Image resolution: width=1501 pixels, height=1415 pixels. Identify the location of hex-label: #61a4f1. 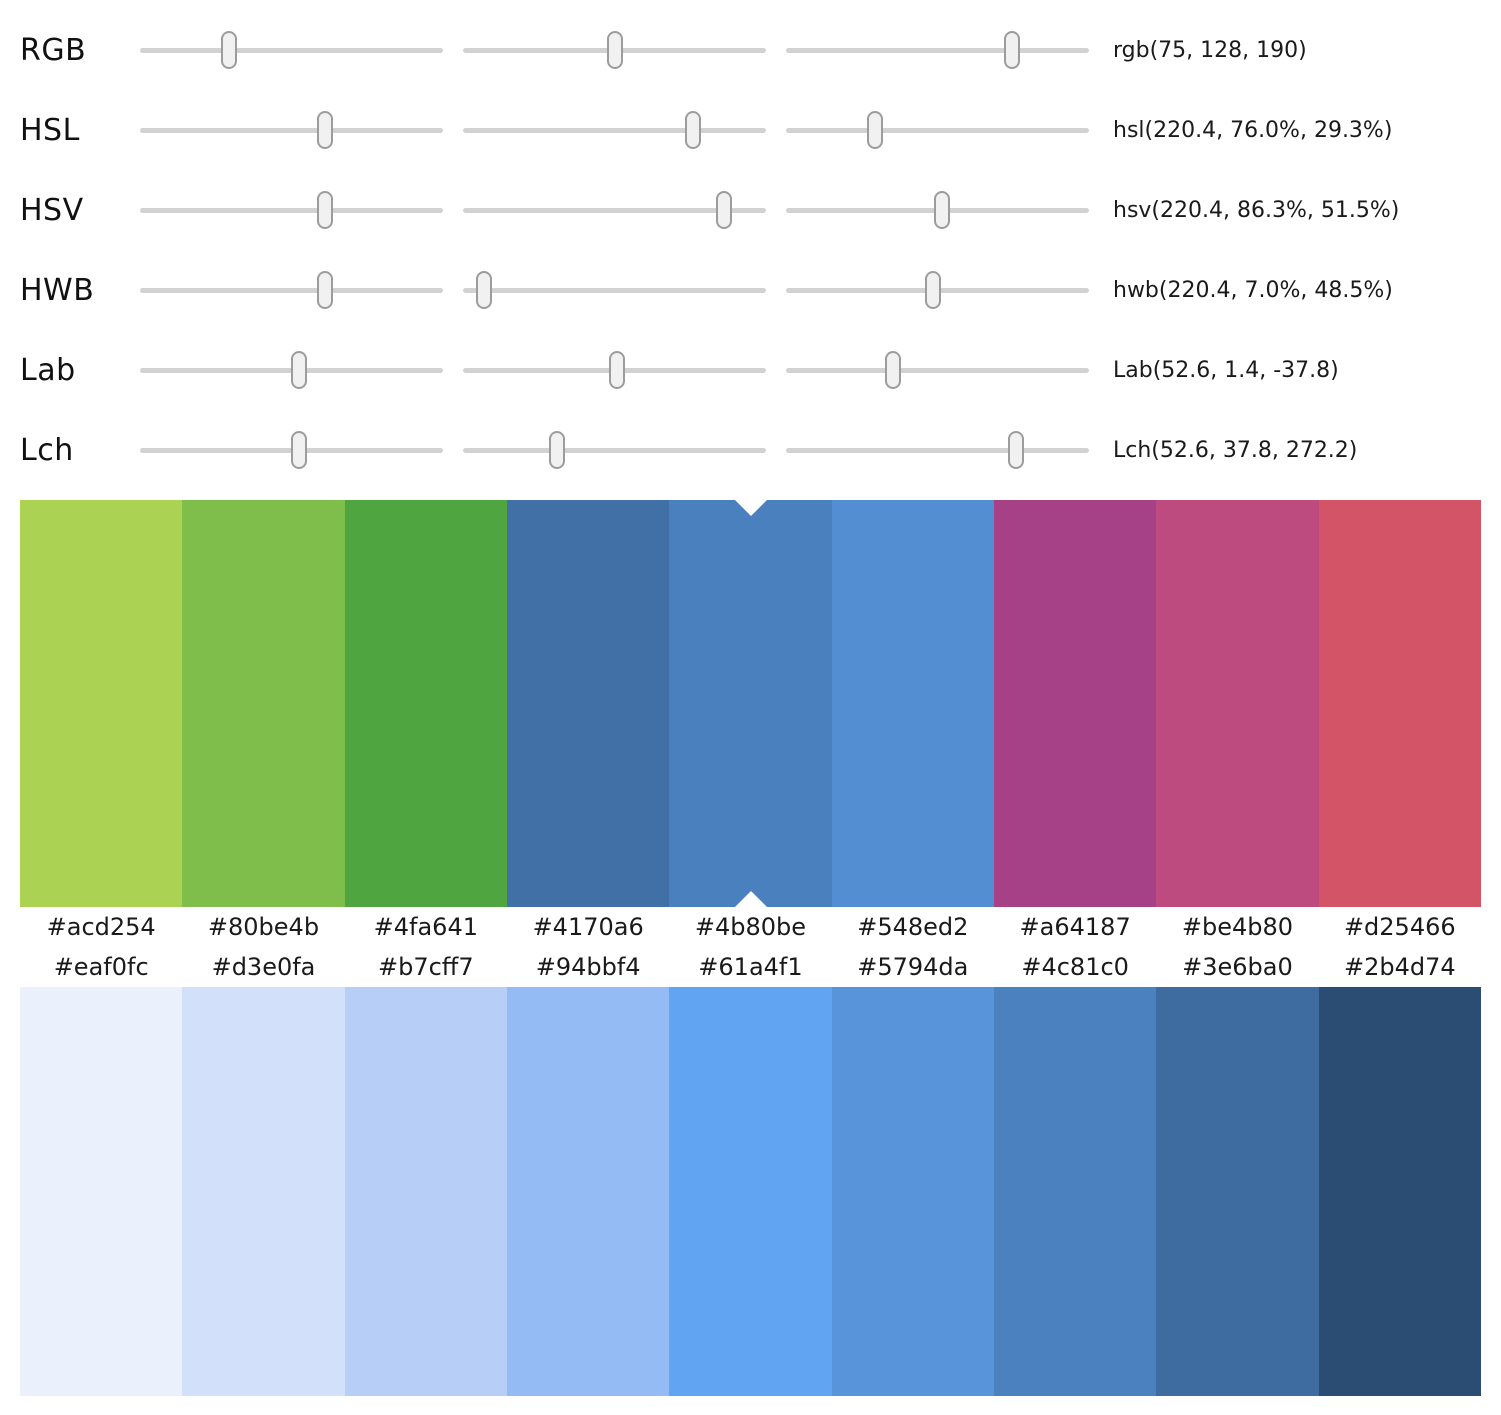
(750, 967).